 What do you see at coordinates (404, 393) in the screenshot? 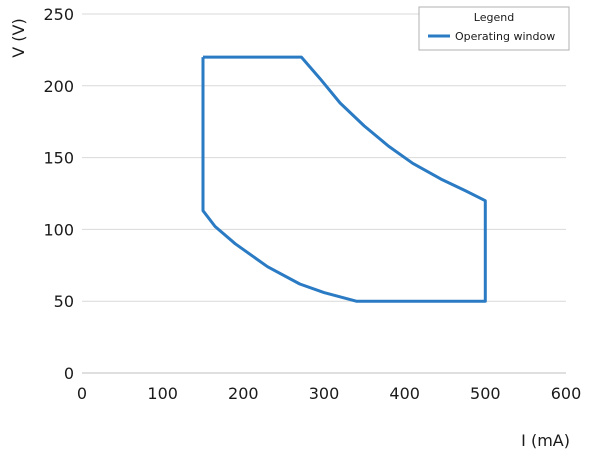
I see `x-tick-label-400: 400` at bounding box center [404, 393].